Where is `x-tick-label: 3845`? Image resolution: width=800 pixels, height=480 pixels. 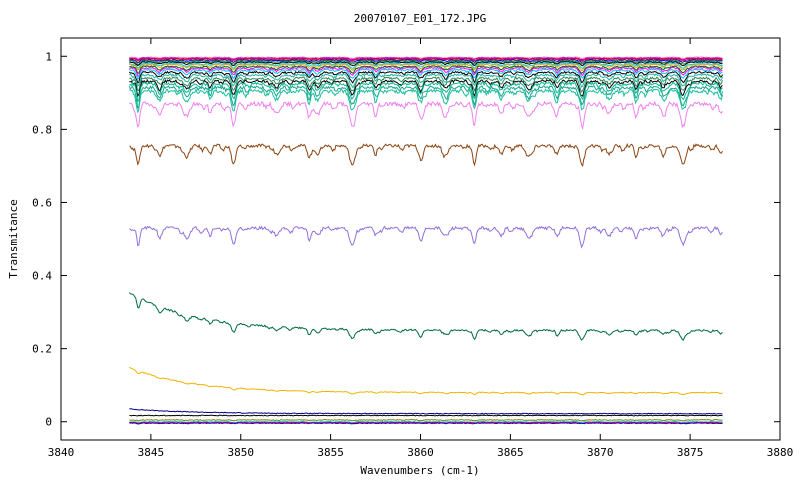
x-tick-label: 3845 is located at coordinates (151, 452).